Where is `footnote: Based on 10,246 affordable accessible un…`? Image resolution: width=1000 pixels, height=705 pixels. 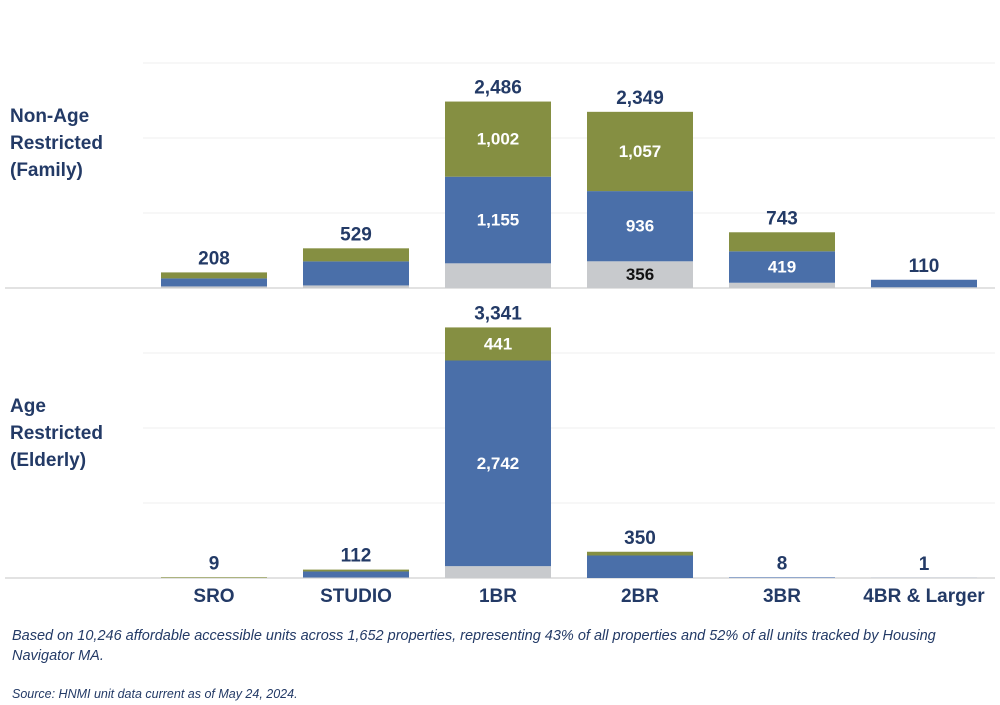
footnote: Based on 10,246 affordable accessible un… is located at coordinates (474, 646).